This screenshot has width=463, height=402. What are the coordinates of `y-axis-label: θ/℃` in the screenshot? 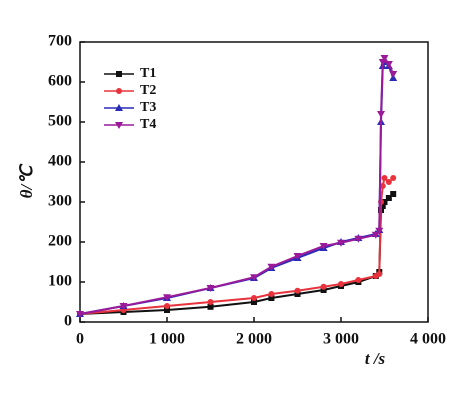 It's located at (26, 181).